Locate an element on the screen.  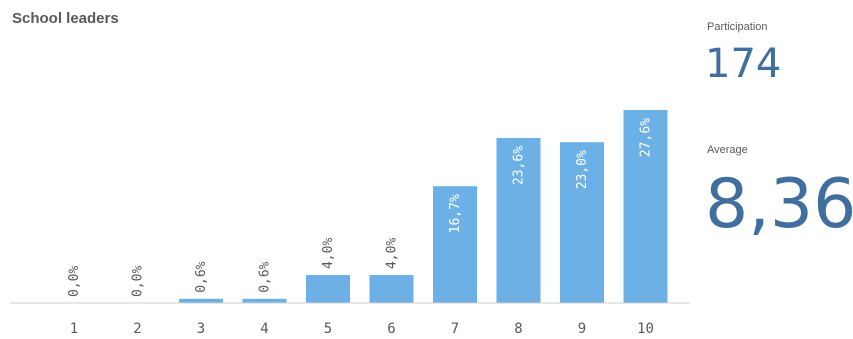
average-value: 8,36 is located at coordinates (779, 204).